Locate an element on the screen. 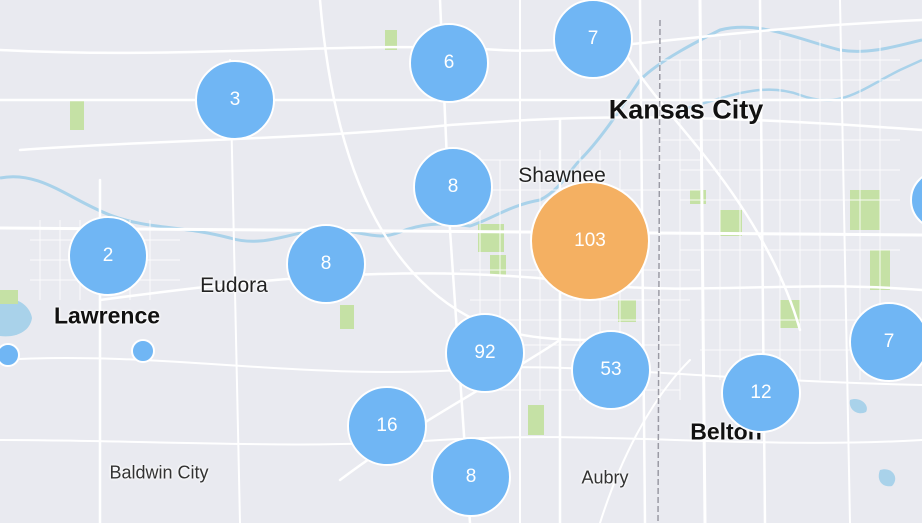  cluster-marker-large: 103 is located at coordinates (590, 241).